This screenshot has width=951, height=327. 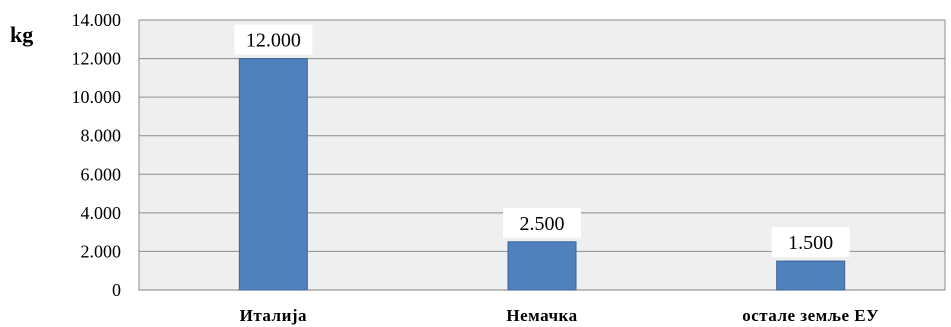 What do you see at coordinates (541, 315) in the screenshot?
I see `x-category-label: Немачка` at bounding box center [541, 315].